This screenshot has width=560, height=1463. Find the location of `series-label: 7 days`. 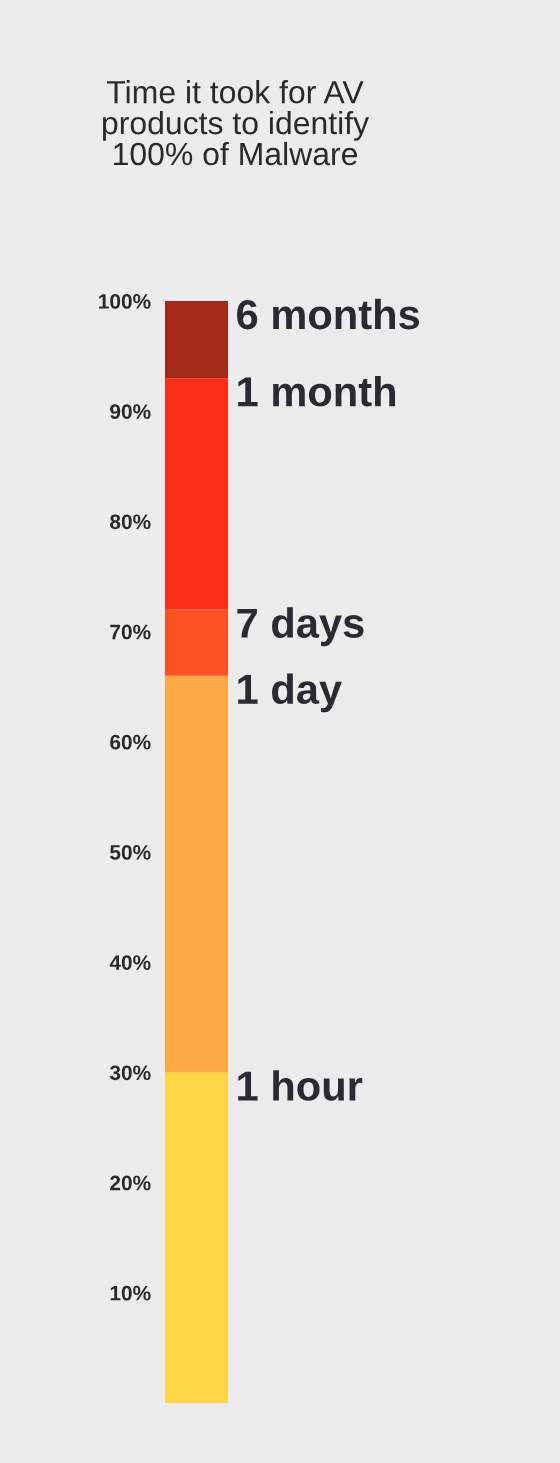

series-label: 7 days is located at coordinates (300, 627).